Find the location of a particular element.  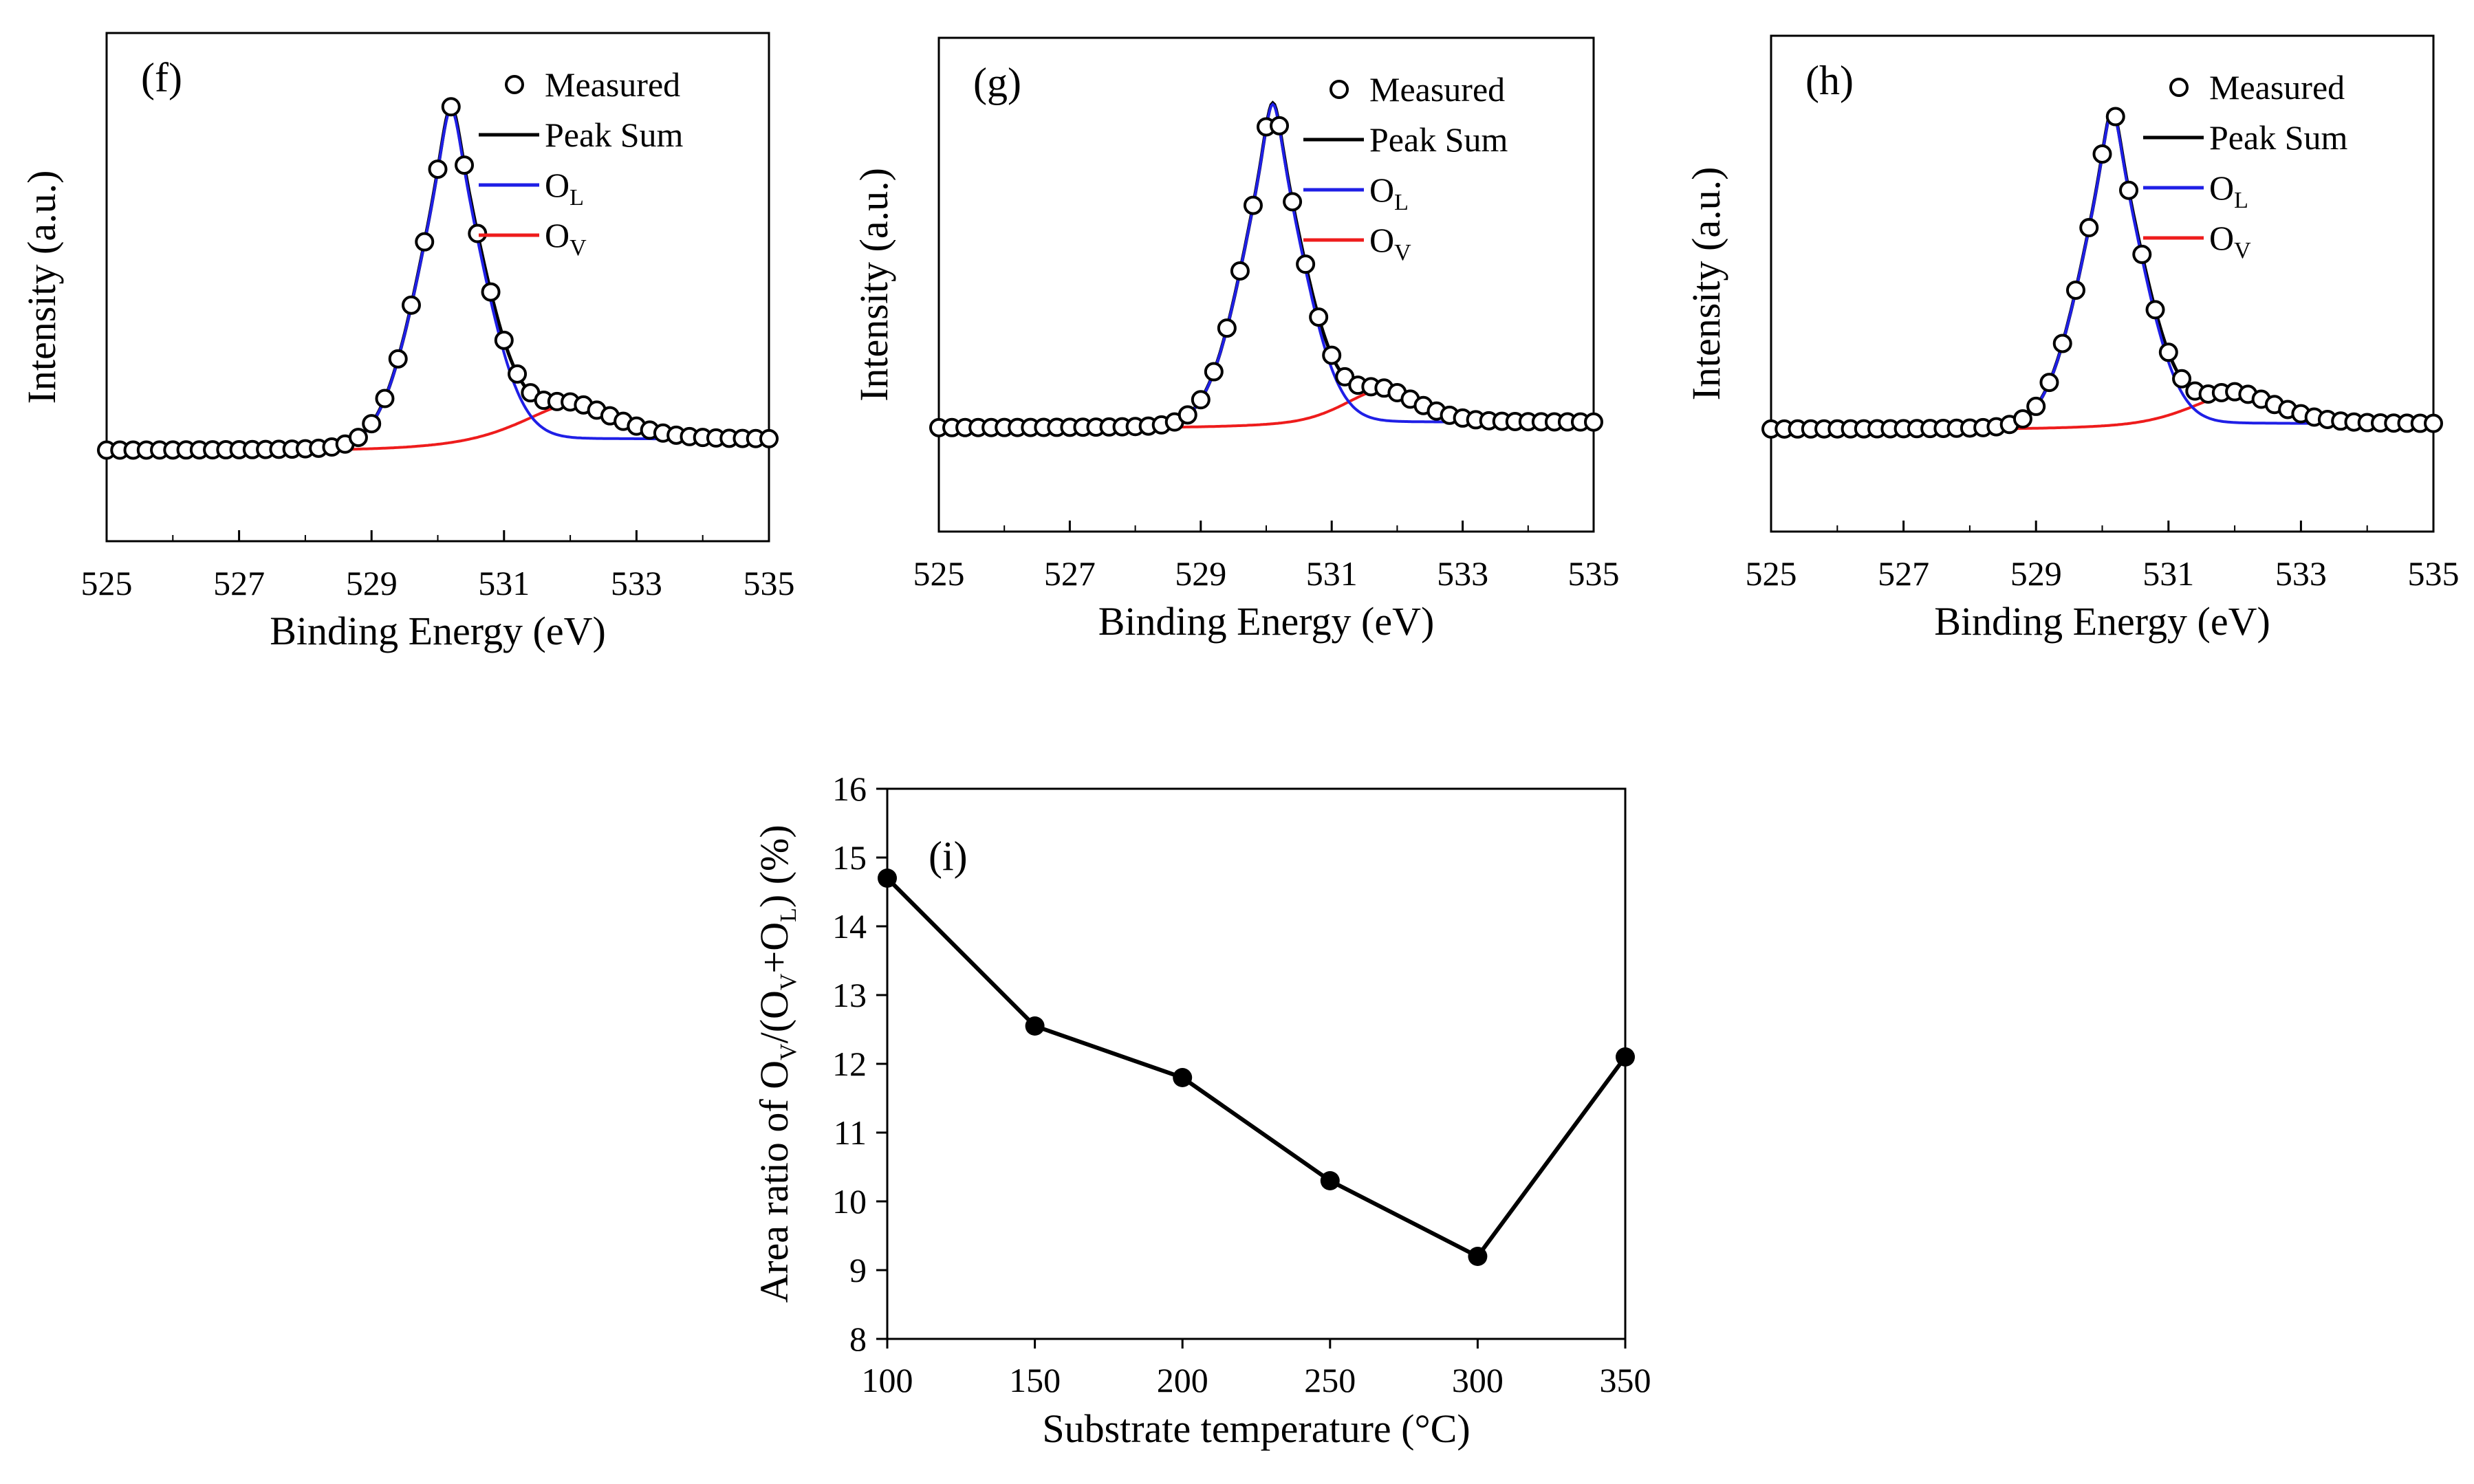

x-tick-label: 350 is located at coordinates (1625, 1380).